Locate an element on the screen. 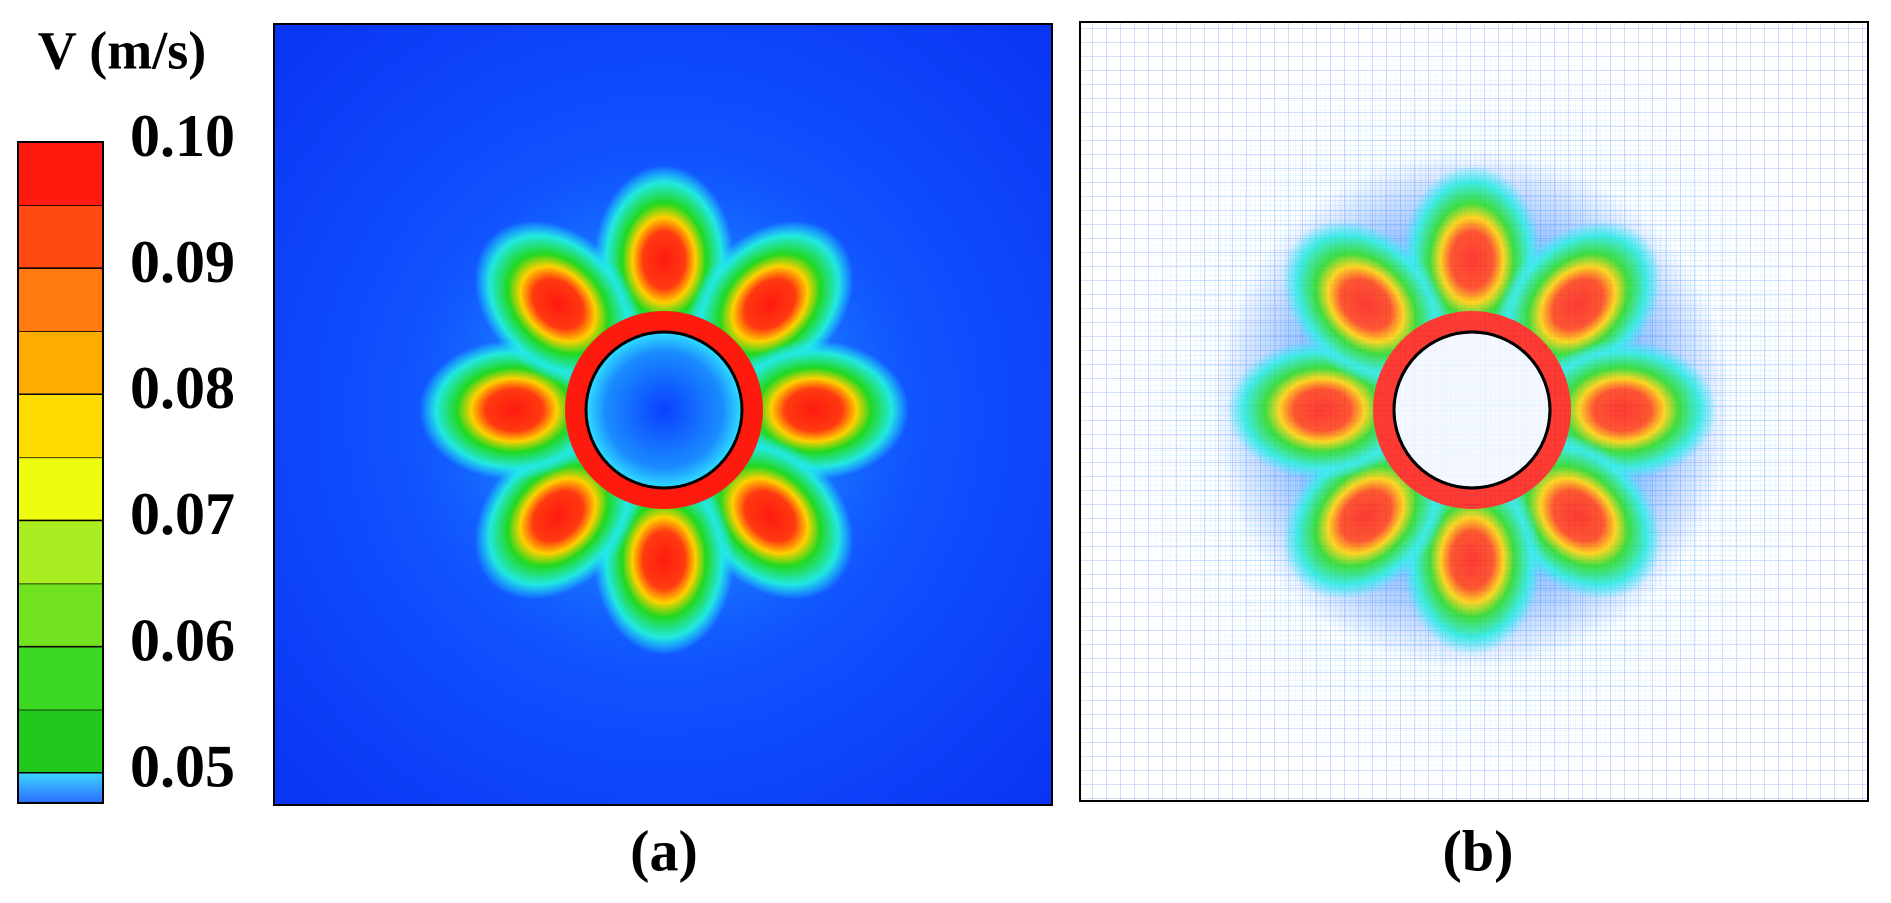  colorbar-frame is located at coordinates (60, 472).